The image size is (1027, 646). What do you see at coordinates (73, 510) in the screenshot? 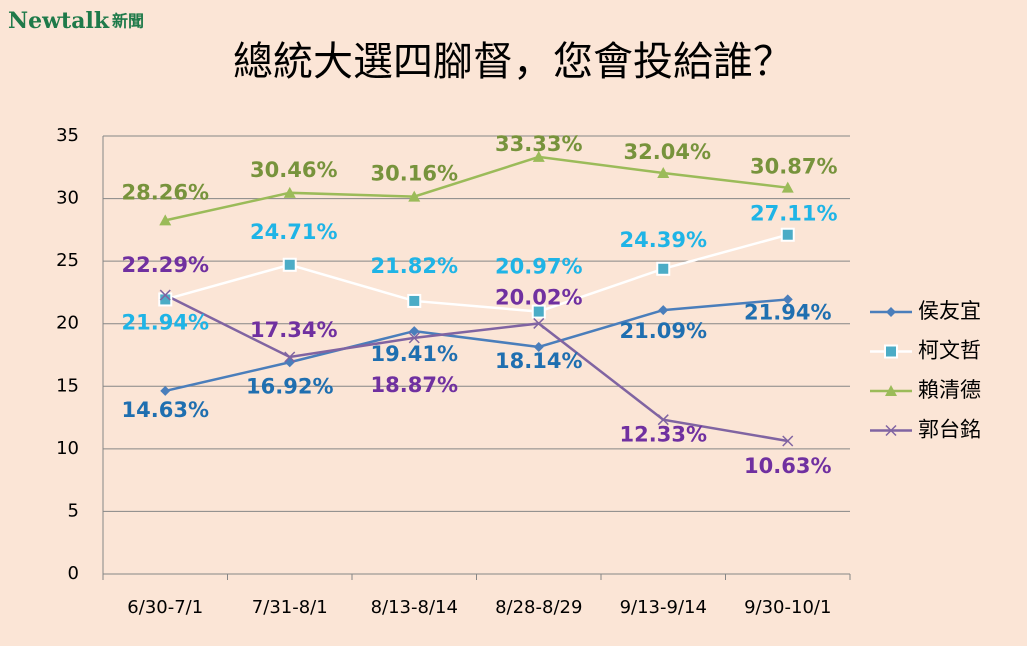
I see `y-tick-label: 5` at bounding box center [73, 510].